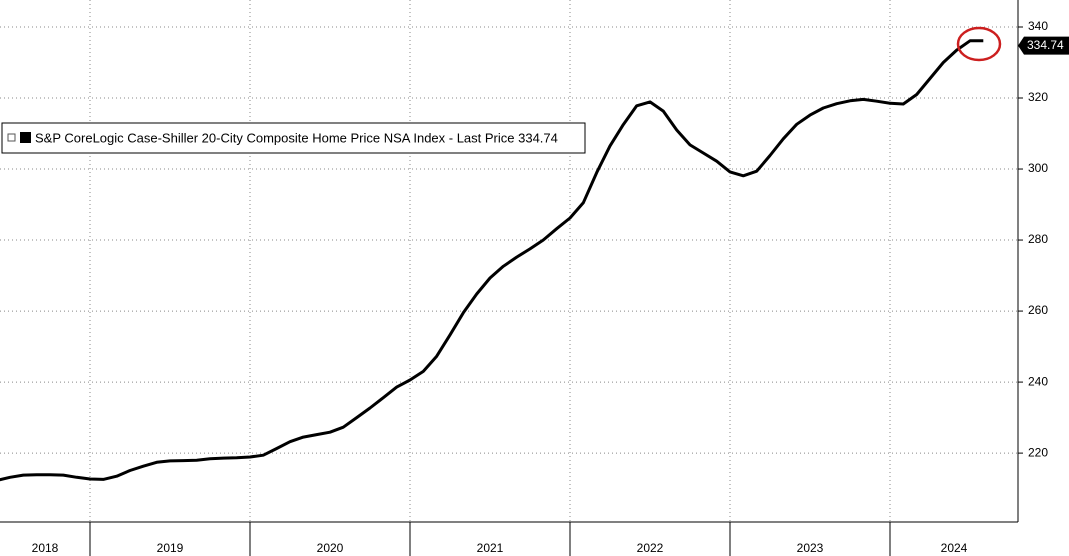  Describe the element at coordinates (330, 548) in the screenshot. I see `x-tick-label: 2020` at that location.